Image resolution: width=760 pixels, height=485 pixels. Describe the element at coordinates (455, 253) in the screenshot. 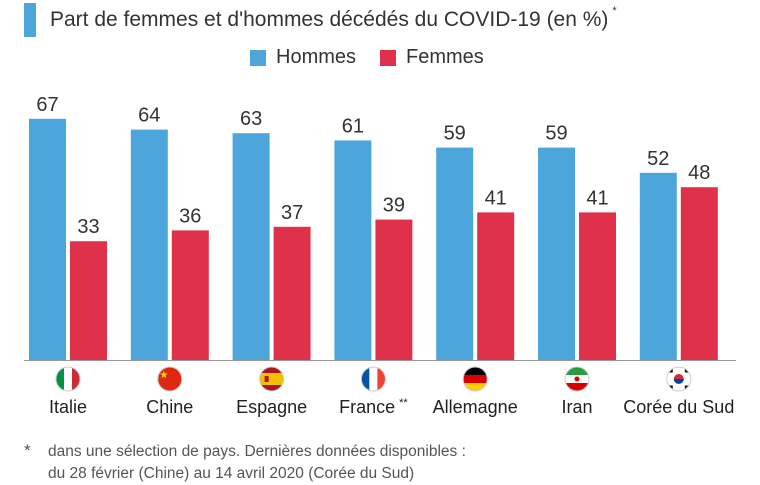

I see `bar-hommes-allemagne` at that location.